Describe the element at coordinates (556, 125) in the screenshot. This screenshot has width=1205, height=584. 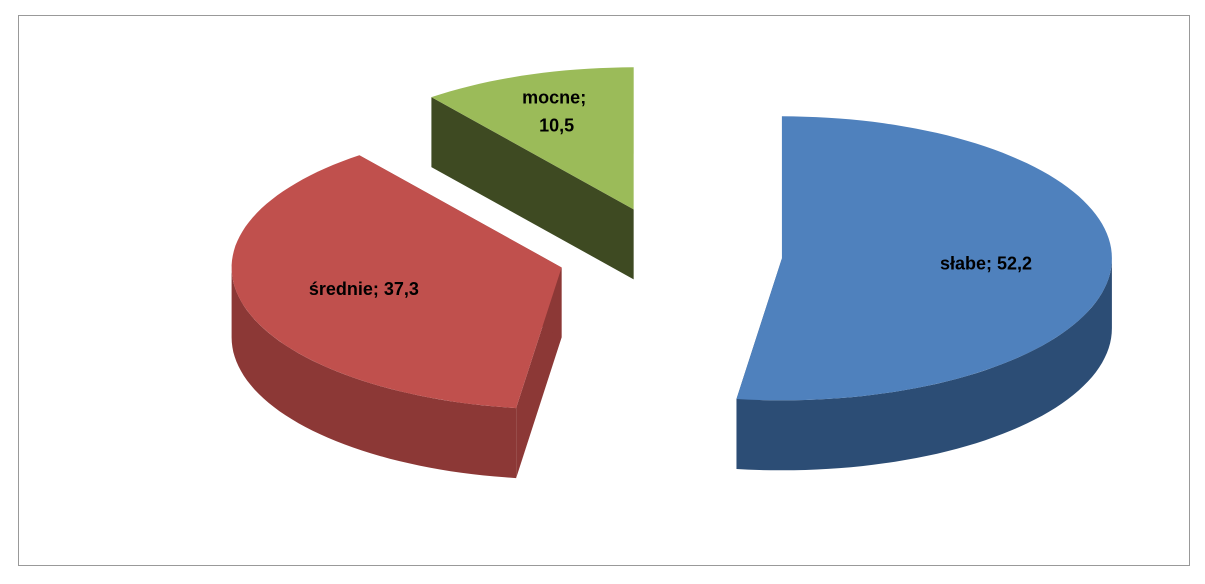
I see `label-value: 10,5` at that location.